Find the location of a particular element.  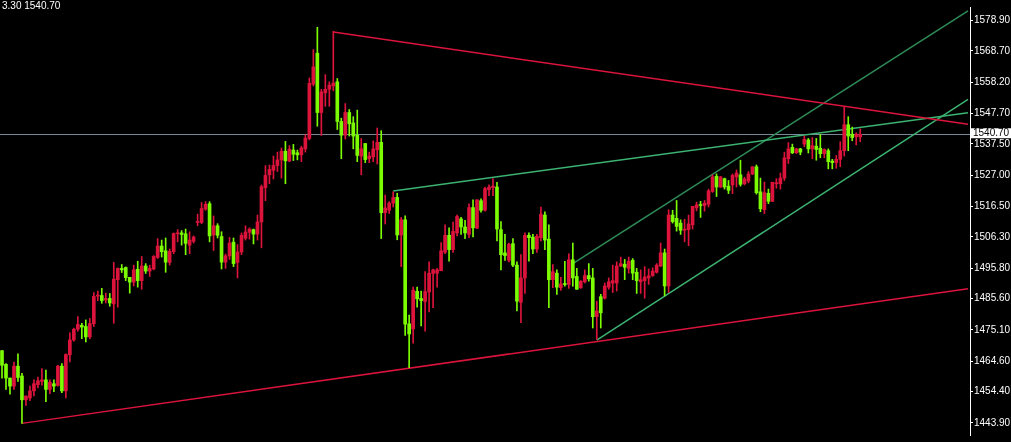

y-tick-label: 1495.80 is located at coordinates (992, 267).